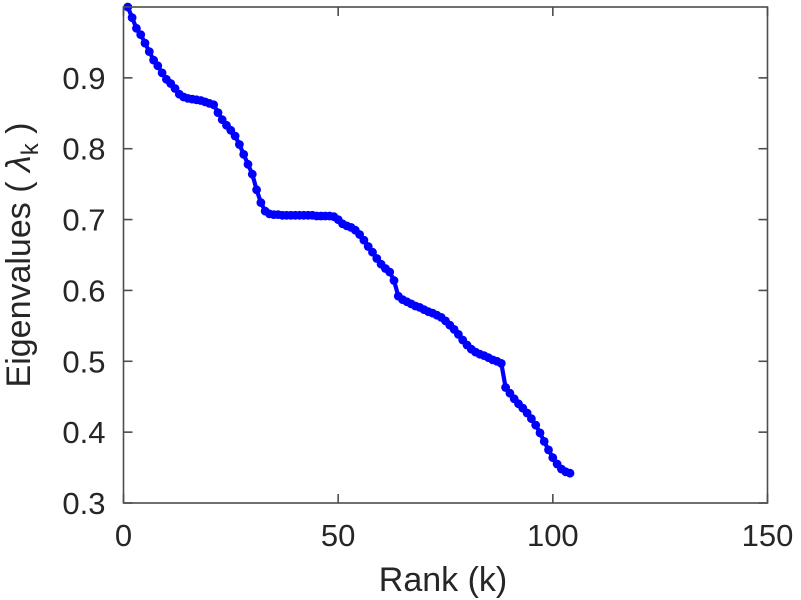 This screenshot has width=801, height=600. What do you see at coordinates (83, 220) in the screenshot?
I see `y-tick-label: 0.7` at bounding box center [83, 220].